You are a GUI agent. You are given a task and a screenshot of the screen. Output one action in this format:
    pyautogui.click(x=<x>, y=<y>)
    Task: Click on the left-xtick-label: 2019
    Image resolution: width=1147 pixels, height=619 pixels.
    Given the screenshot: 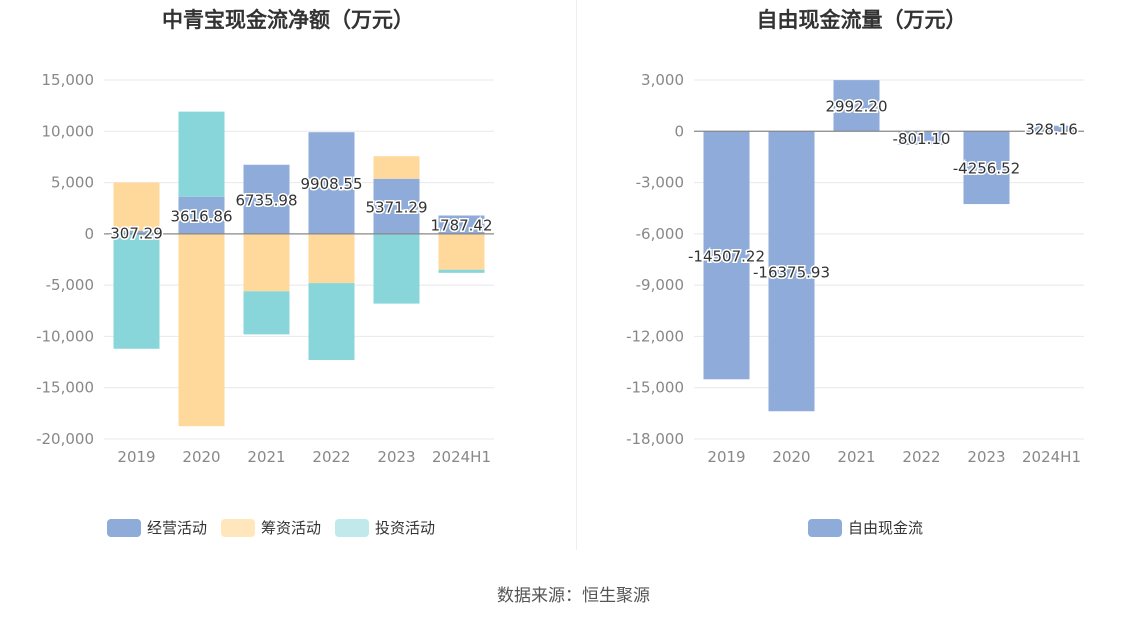 What is the action you would take?
    pyautogui.click(x=136, y=457)
    